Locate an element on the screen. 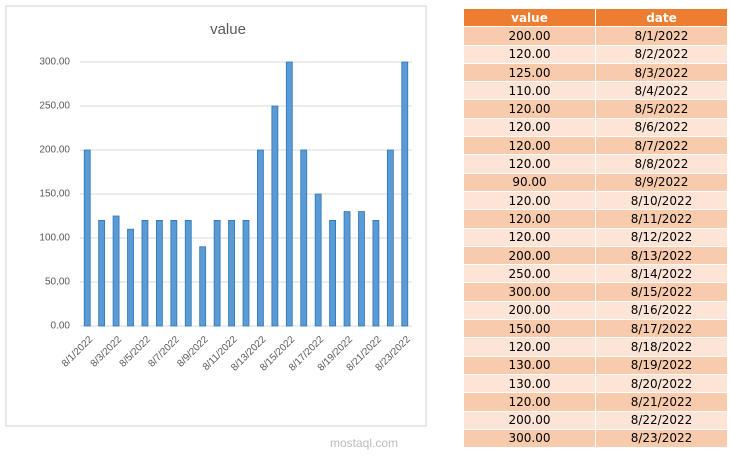 Image resolution: width=730 pixels, height=464 pixels. table-row: 200.00 8/1/2022 is located at coordinates (595, 36).